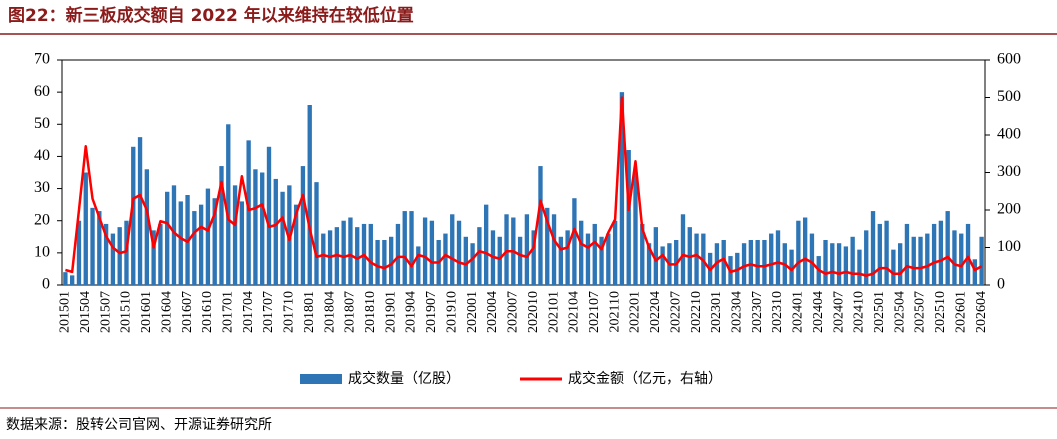 Image resolution: width=1057 pixels, height=439 pixels. What do you see at coordinates (139, 425) in the screenshot?
I see `source: 数据来源：股转公司官网、开源证券研究所` at bounding box center [139, 425].